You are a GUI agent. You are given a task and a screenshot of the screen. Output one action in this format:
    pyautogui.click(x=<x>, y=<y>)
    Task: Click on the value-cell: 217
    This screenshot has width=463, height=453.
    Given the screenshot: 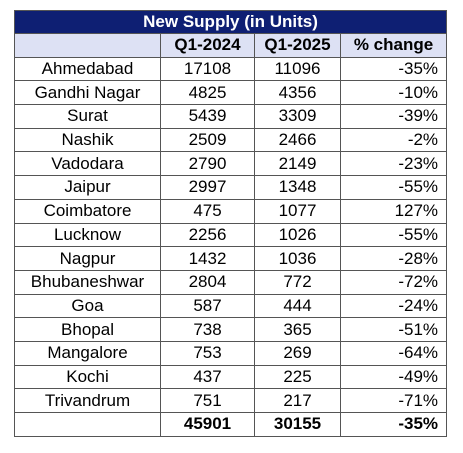 What is the action you would take?
    pyautogui.click(x=297, y=400)
    